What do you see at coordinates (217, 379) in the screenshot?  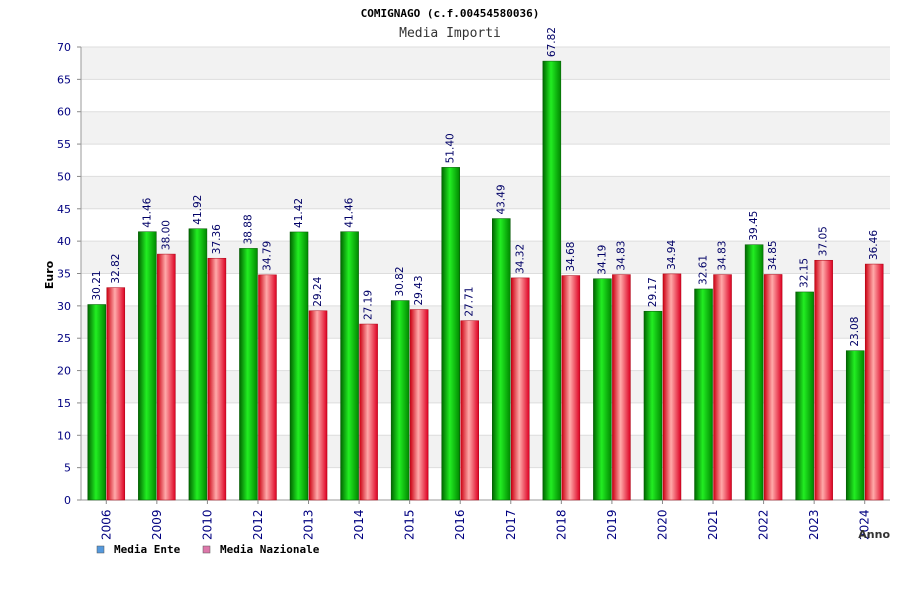 I see `bar-media-nazionale-2010` at bounding box center [217, 379].